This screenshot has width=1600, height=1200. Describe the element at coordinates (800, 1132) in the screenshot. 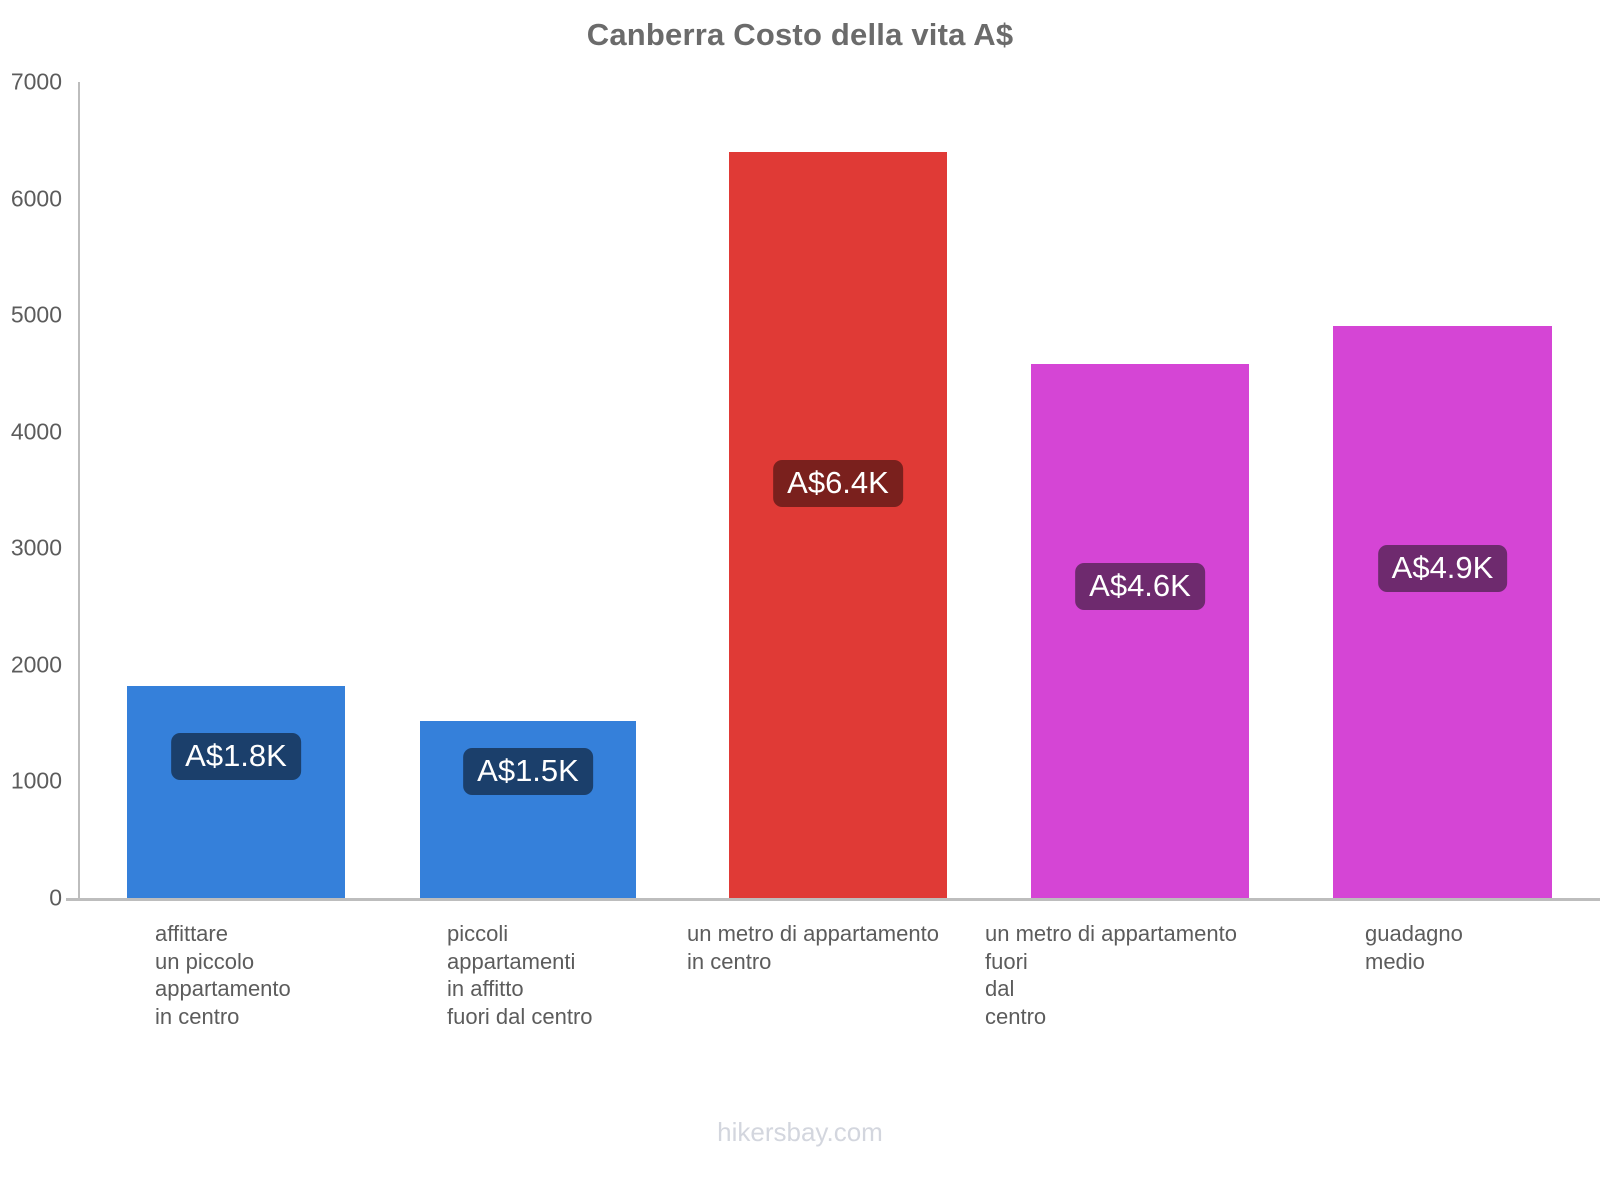

I see `source-watermark: hikersbay.com` at that location.